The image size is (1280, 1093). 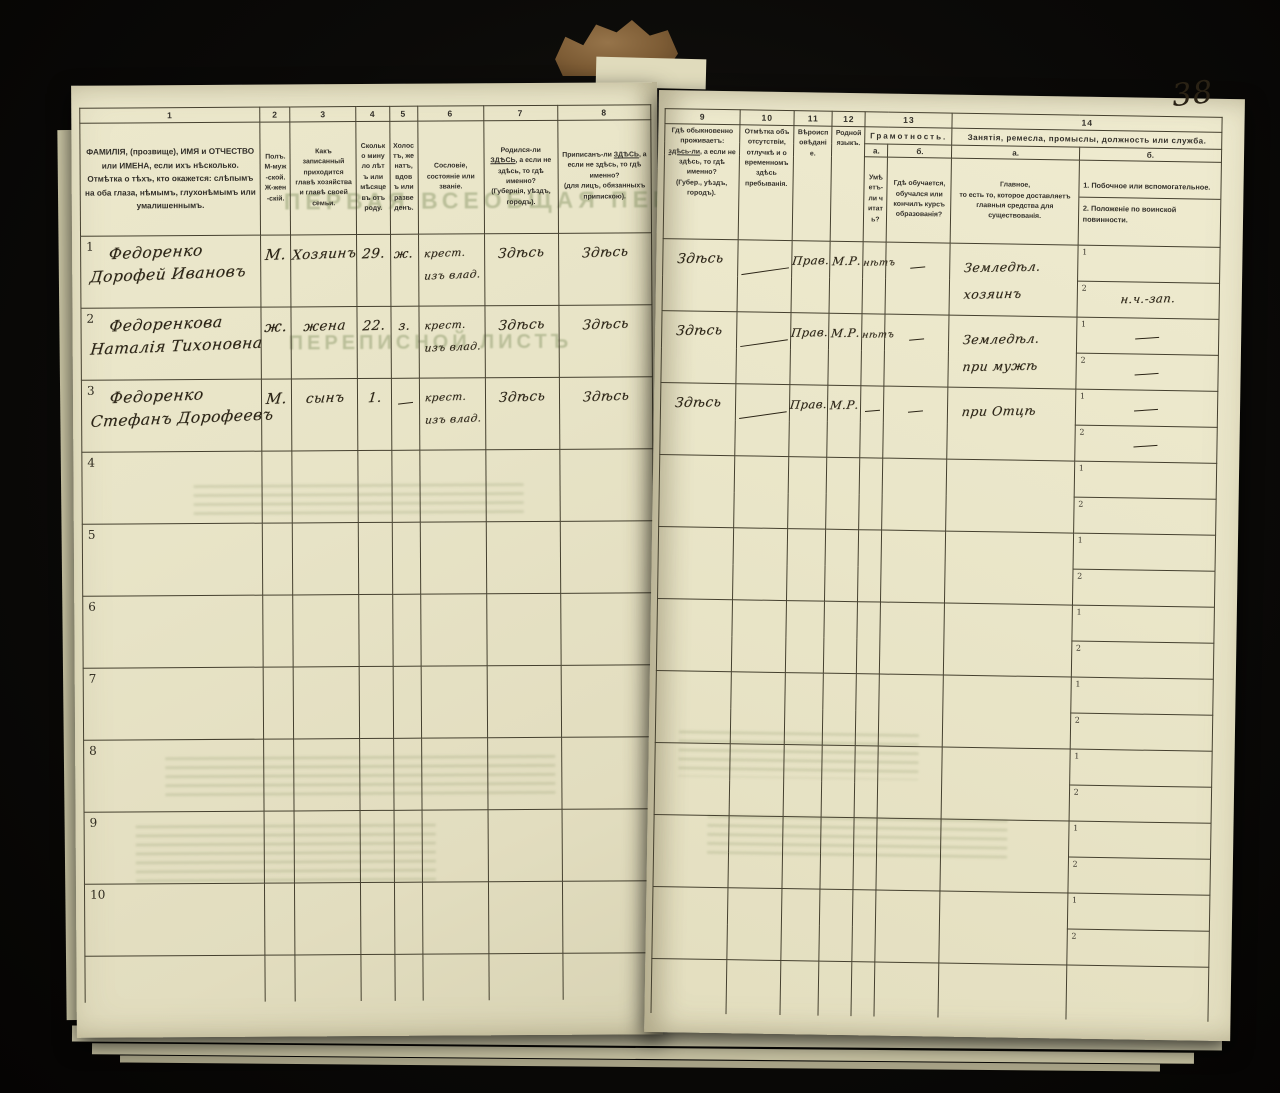 What do you see at coordinates (174, 848) in the screenshot?
I see `cell-name: 9` at bounding box center [174, 848].